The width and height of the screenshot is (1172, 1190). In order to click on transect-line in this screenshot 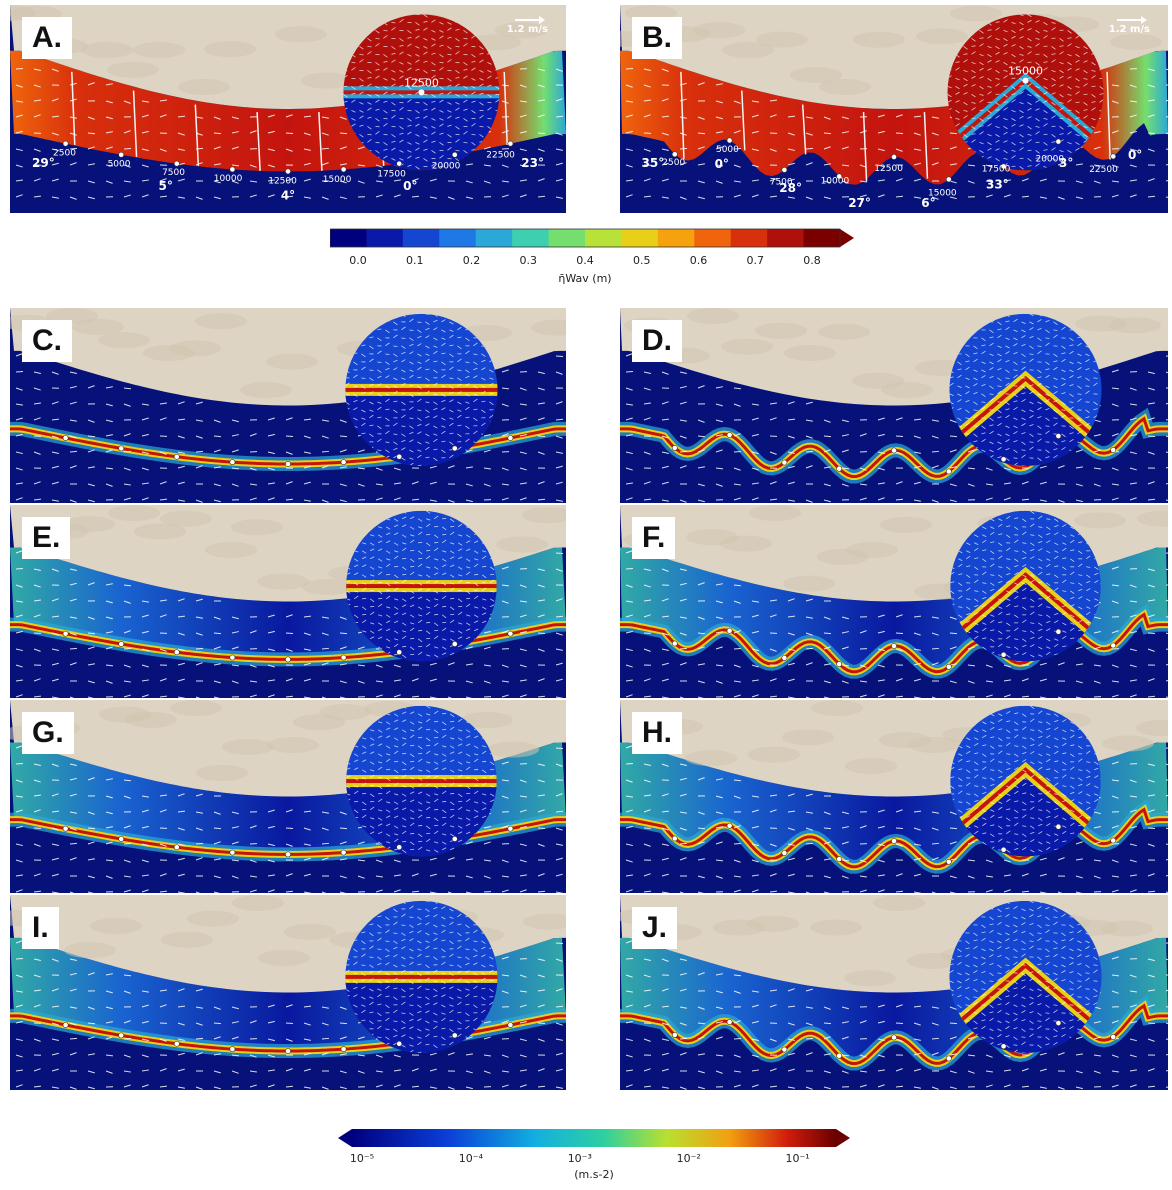, I will do `click(804, 129)`.